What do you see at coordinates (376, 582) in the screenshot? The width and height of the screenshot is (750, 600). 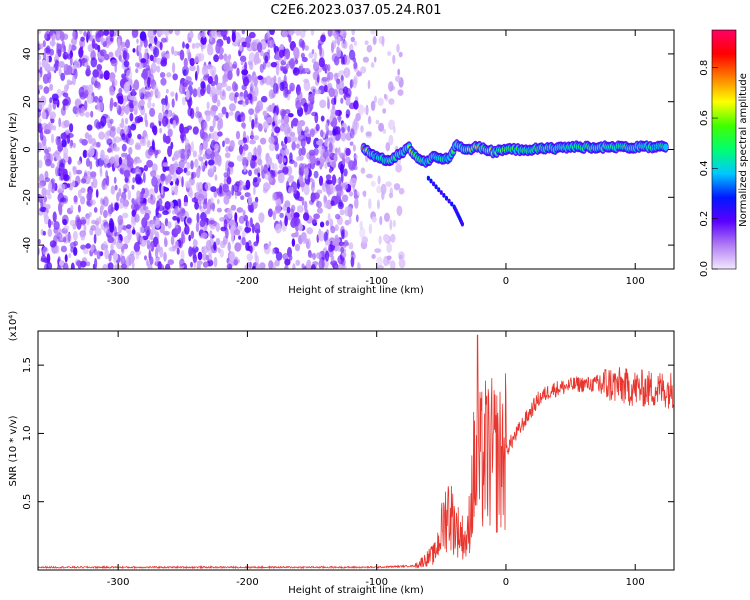 I see `x-tick-label: -100` at bounding box center [376, 582].